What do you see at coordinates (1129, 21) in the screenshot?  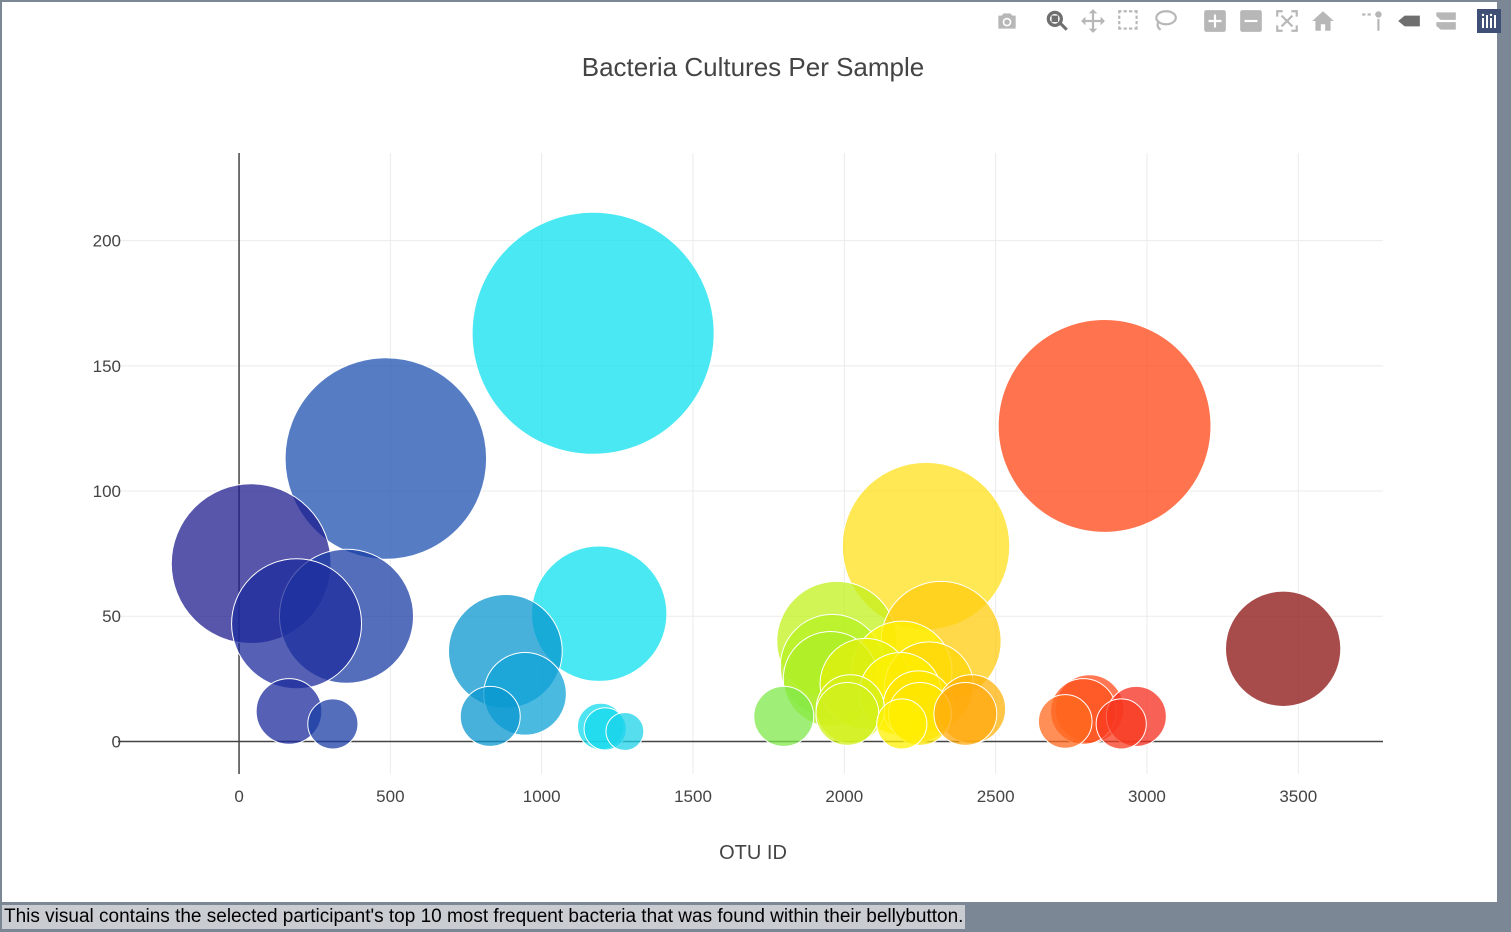 I see `box-select-icon` at bounding box center [1129, 21].